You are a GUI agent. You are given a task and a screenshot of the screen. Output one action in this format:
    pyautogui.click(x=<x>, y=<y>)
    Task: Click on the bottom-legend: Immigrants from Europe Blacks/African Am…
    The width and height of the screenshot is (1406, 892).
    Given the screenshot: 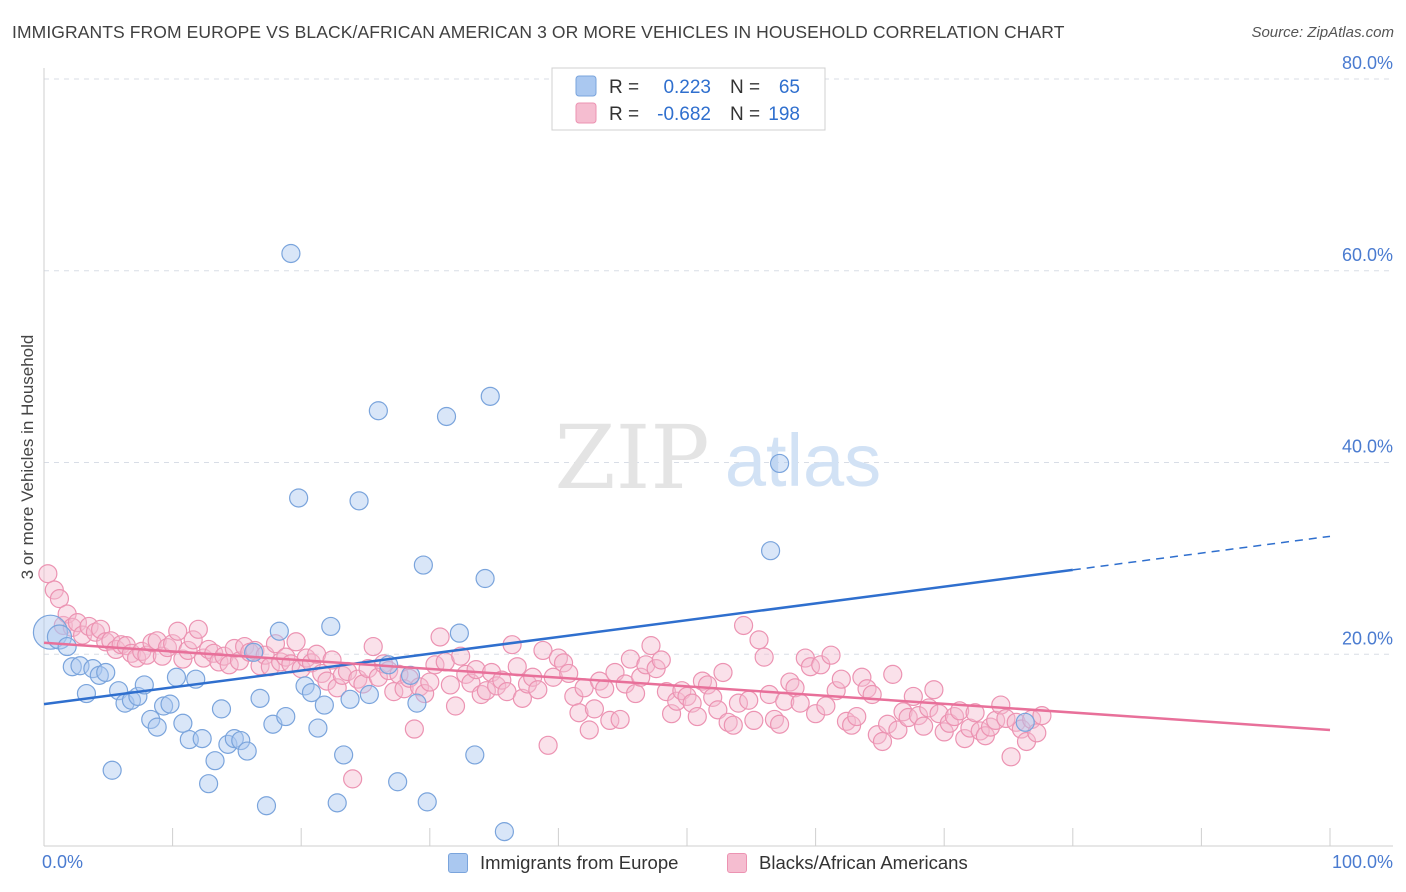 What is the action you would take?
    pyautogui.click(x=703, y=865)
    